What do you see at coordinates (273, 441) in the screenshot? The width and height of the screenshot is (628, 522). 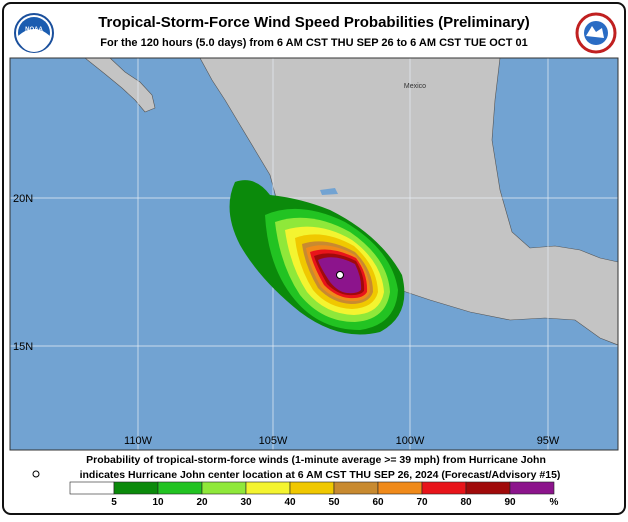 I see `lon-label: 105W` at bounding box center [273, 441].